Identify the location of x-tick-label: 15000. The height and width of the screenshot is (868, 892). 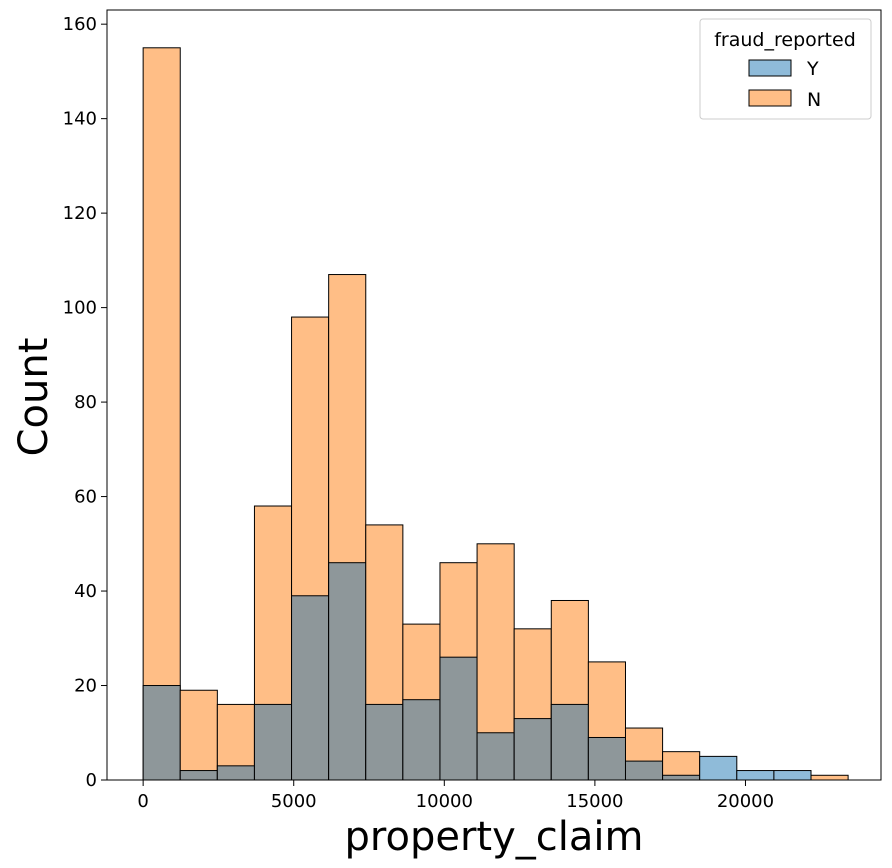
(594, 801).